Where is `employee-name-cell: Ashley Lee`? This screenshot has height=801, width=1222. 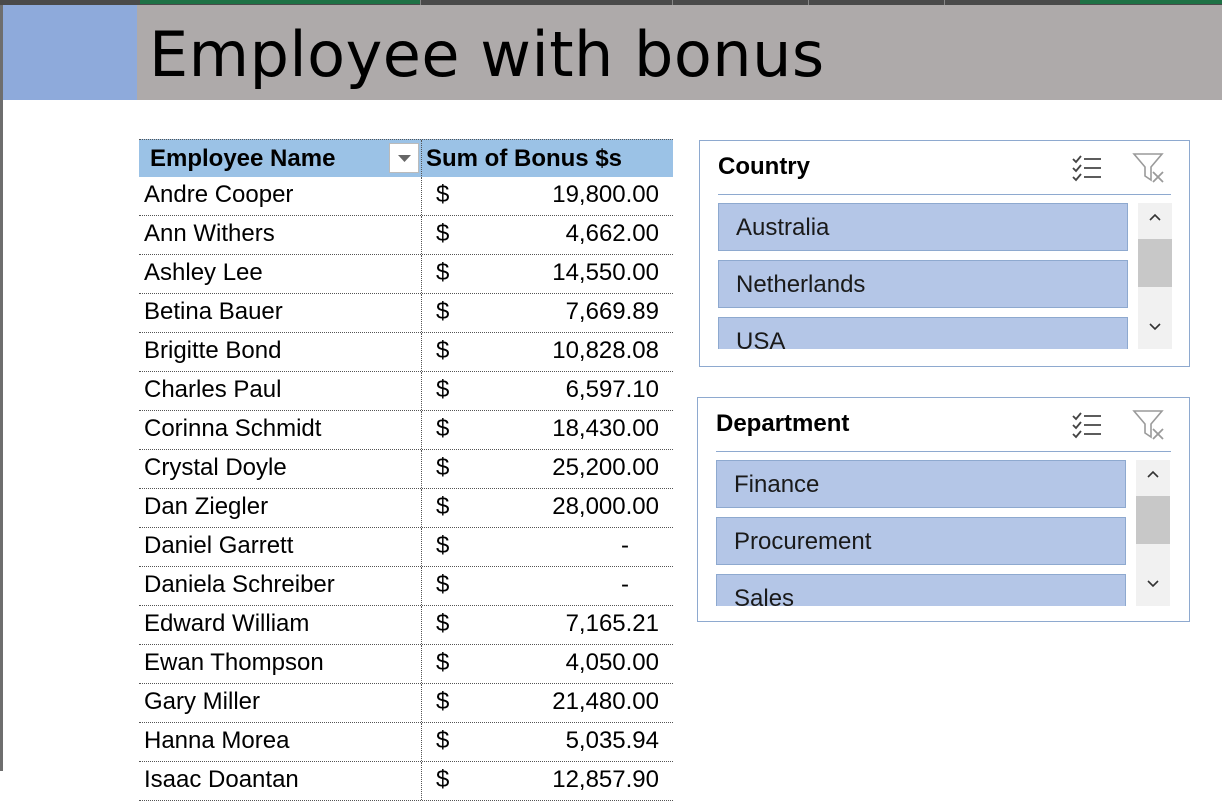
employee-name-cell: Ashley Lee is located at coordinates (280, 274).